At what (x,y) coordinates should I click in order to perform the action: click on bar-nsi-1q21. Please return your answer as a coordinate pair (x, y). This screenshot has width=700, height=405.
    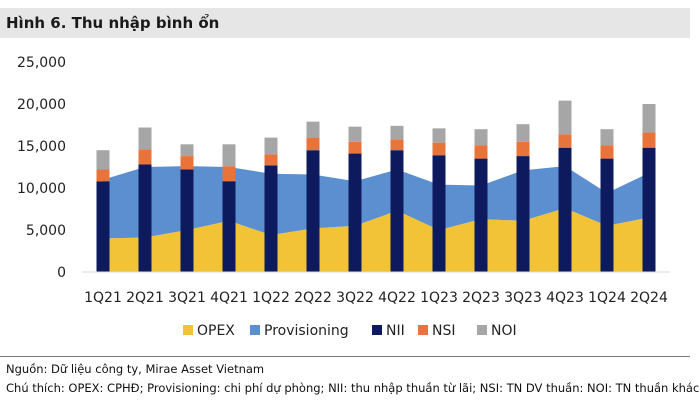
    Looking at the image, I should click on (103, 175).